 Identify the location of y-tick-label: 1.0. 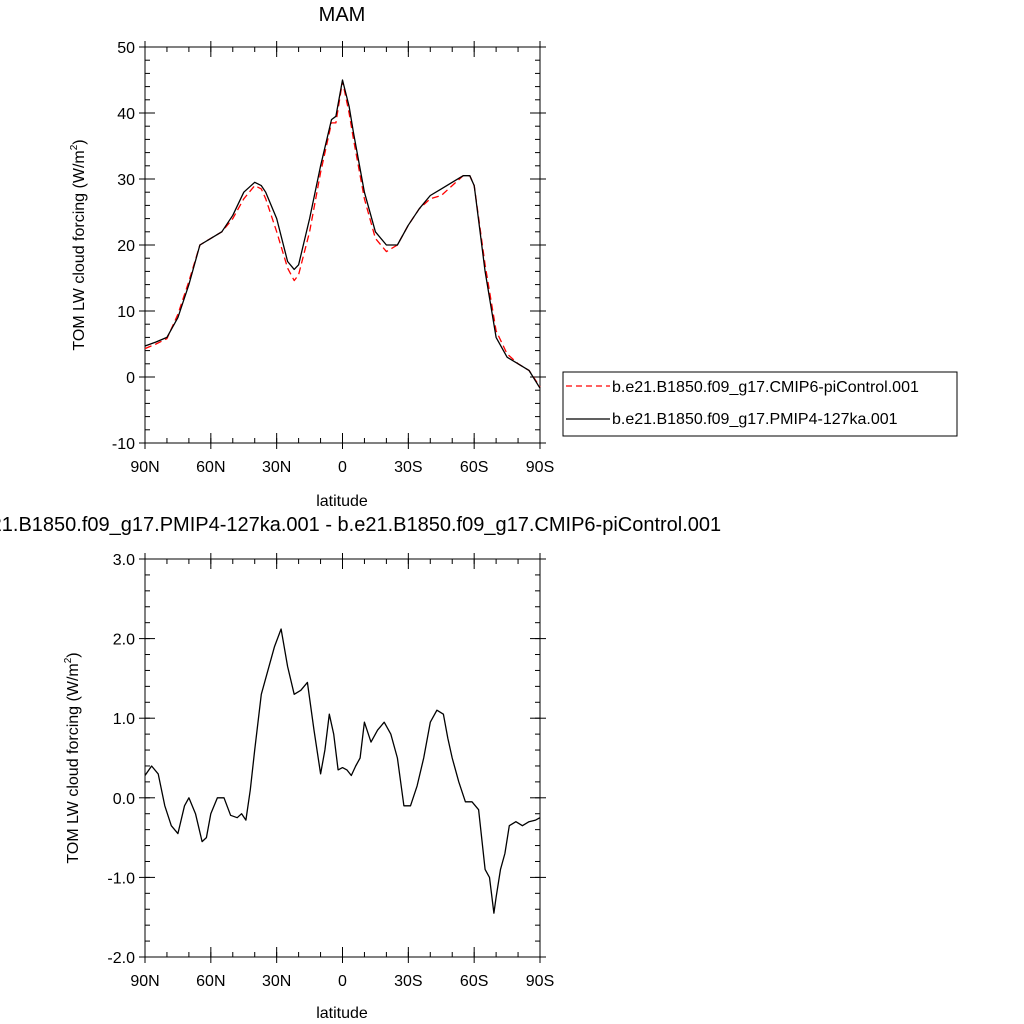
(124, 719).